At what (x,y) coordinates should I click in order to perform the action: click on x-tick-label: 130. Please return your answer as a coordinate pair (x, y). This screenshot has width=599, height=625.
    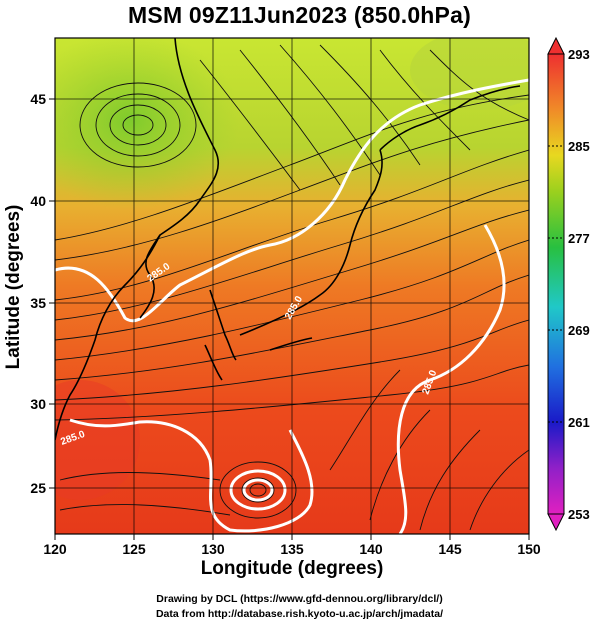
    Looking at the image, I should click on (213, 549).